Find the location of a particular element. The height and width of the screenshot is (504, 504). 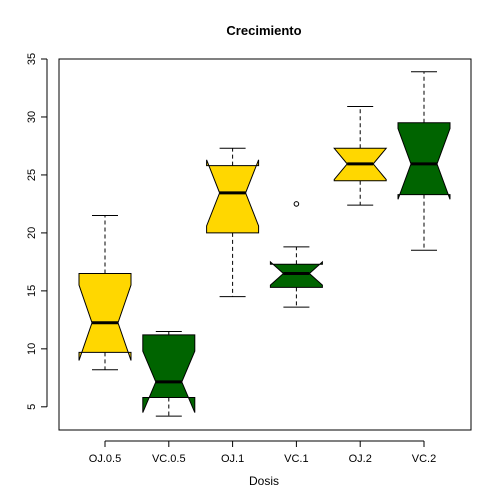

y-tick-label: 10 is located at coordinates (32, 349).